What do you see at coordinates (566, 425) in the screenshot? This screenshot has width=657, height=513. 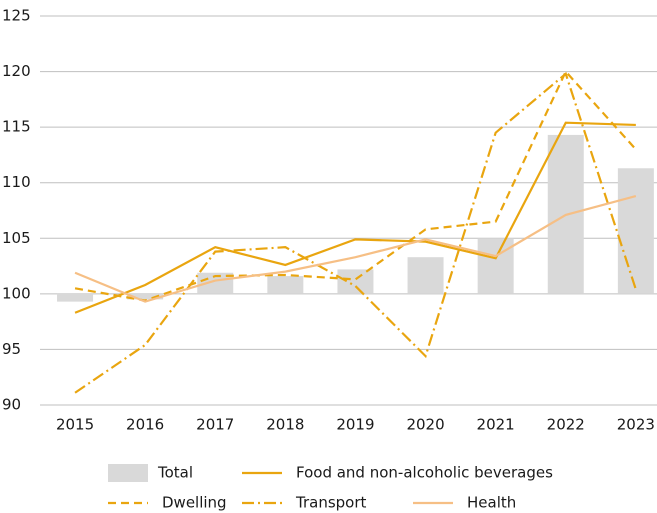 I see `x-tick-label: 2022` at bounding box center [566, 425].